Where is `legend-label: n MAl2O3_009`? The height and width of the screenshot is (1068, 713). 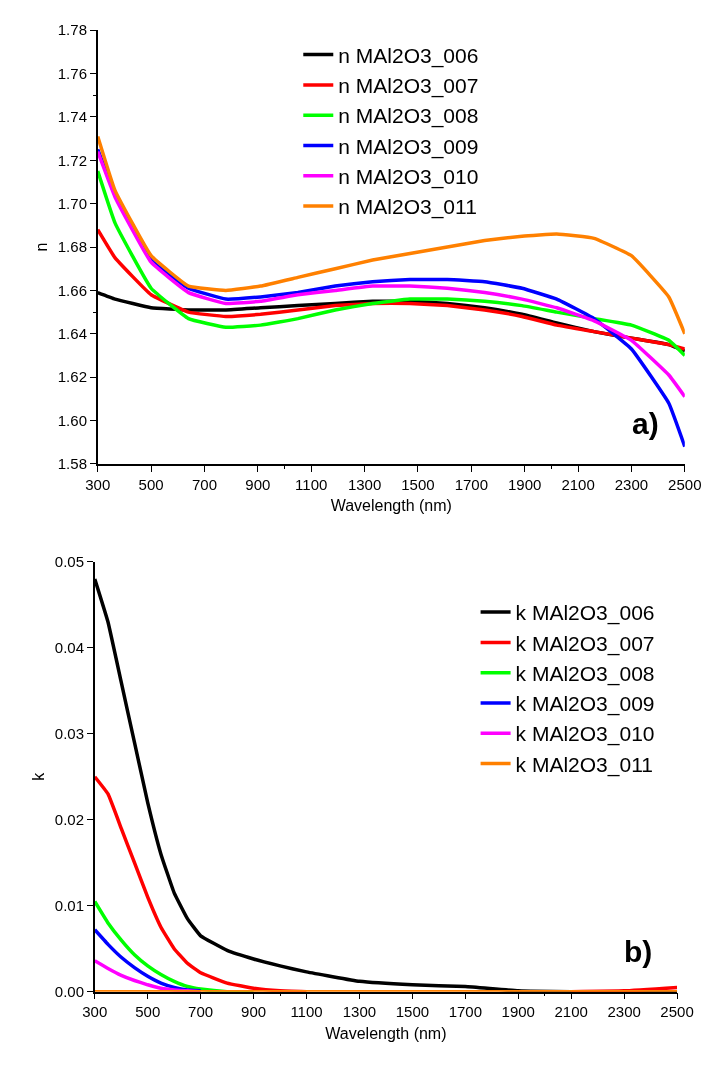
legend-label: n MAl2O3_009 is located at coordinates (408, 146).